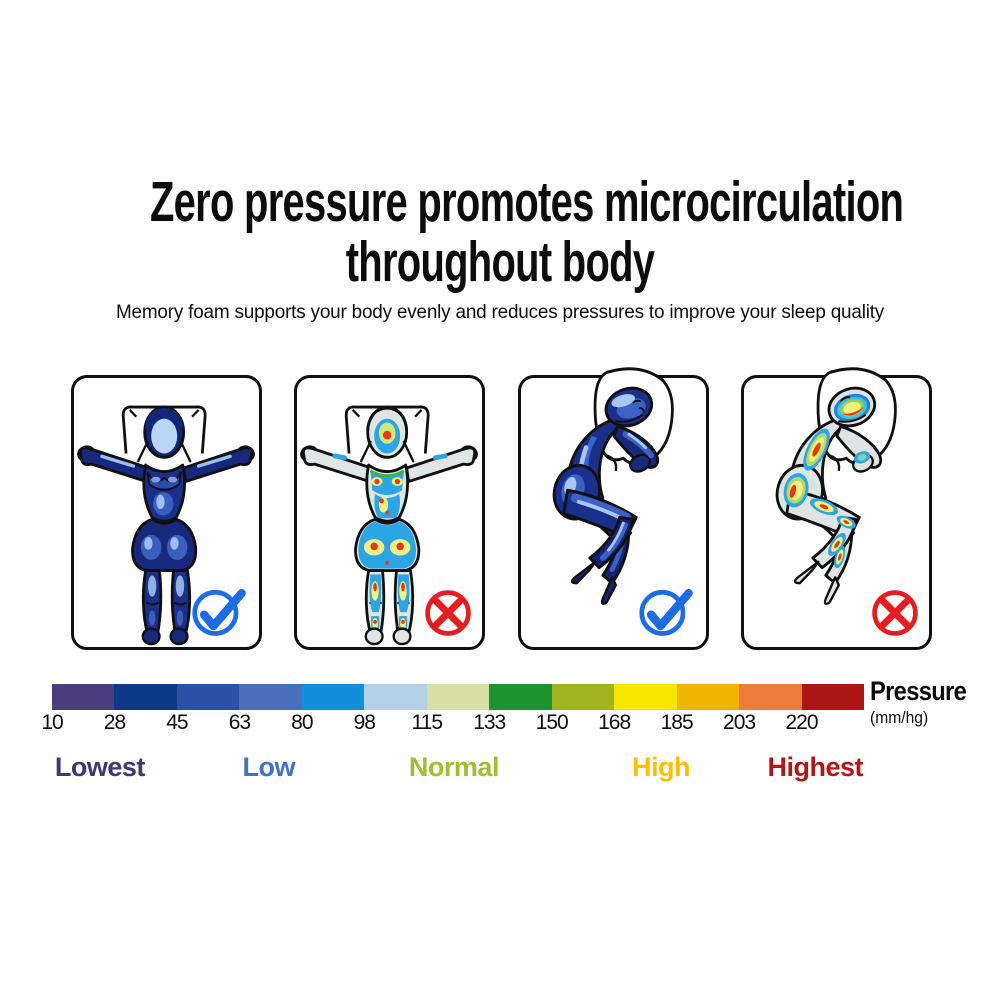 Image resolution: width=1000 pixels, height=1000 pixels. Describe the element at coordinates (852, 408) in the screenshot. I see `head-hotspot` at that location.